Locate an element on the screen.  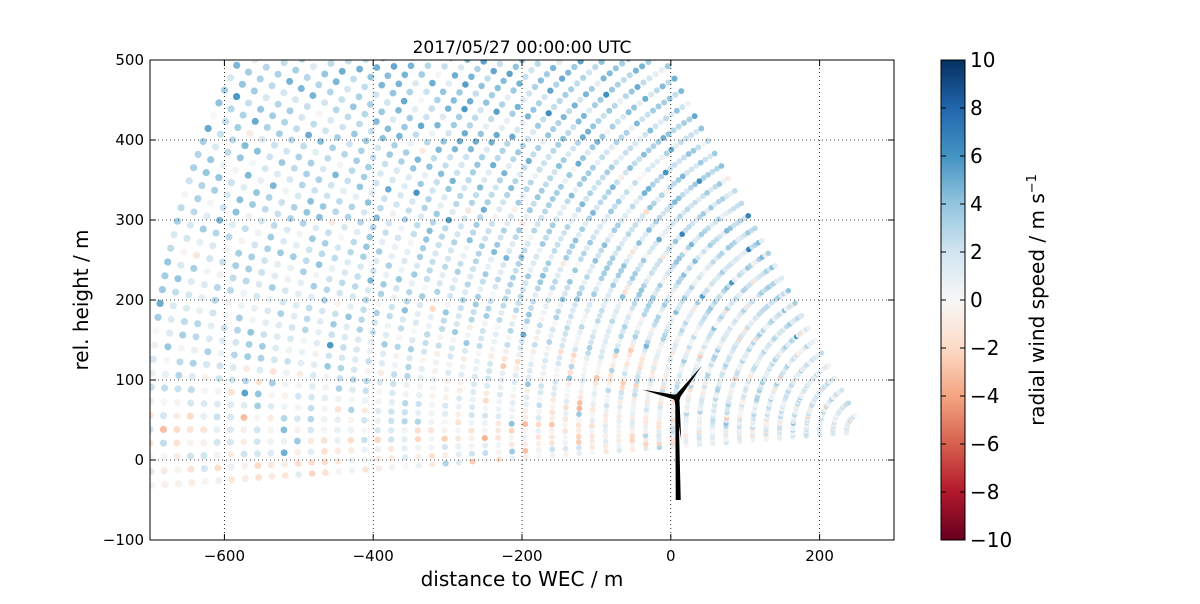
y-tick-label: 100 is located at coordinates (129, 380).